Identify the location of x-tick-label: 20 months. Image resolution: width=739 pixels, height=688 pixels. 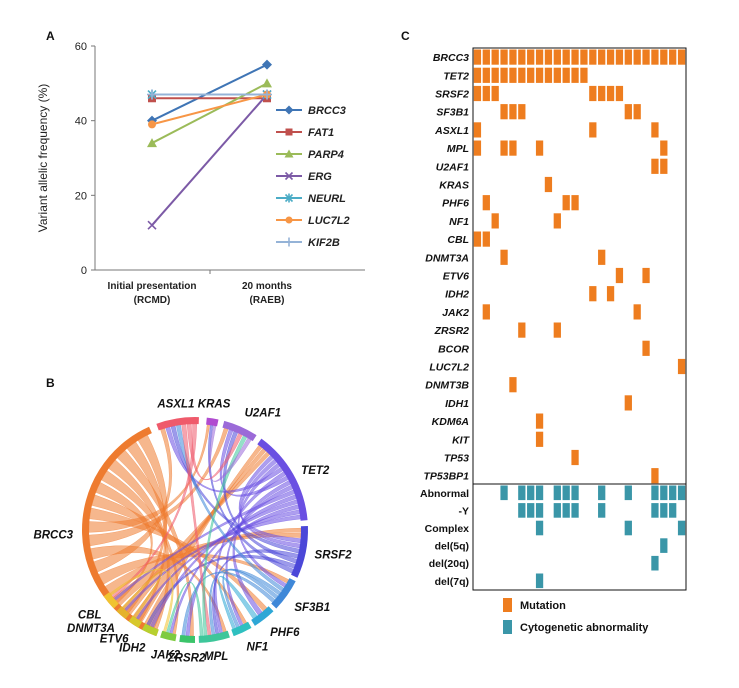
(267, 286).